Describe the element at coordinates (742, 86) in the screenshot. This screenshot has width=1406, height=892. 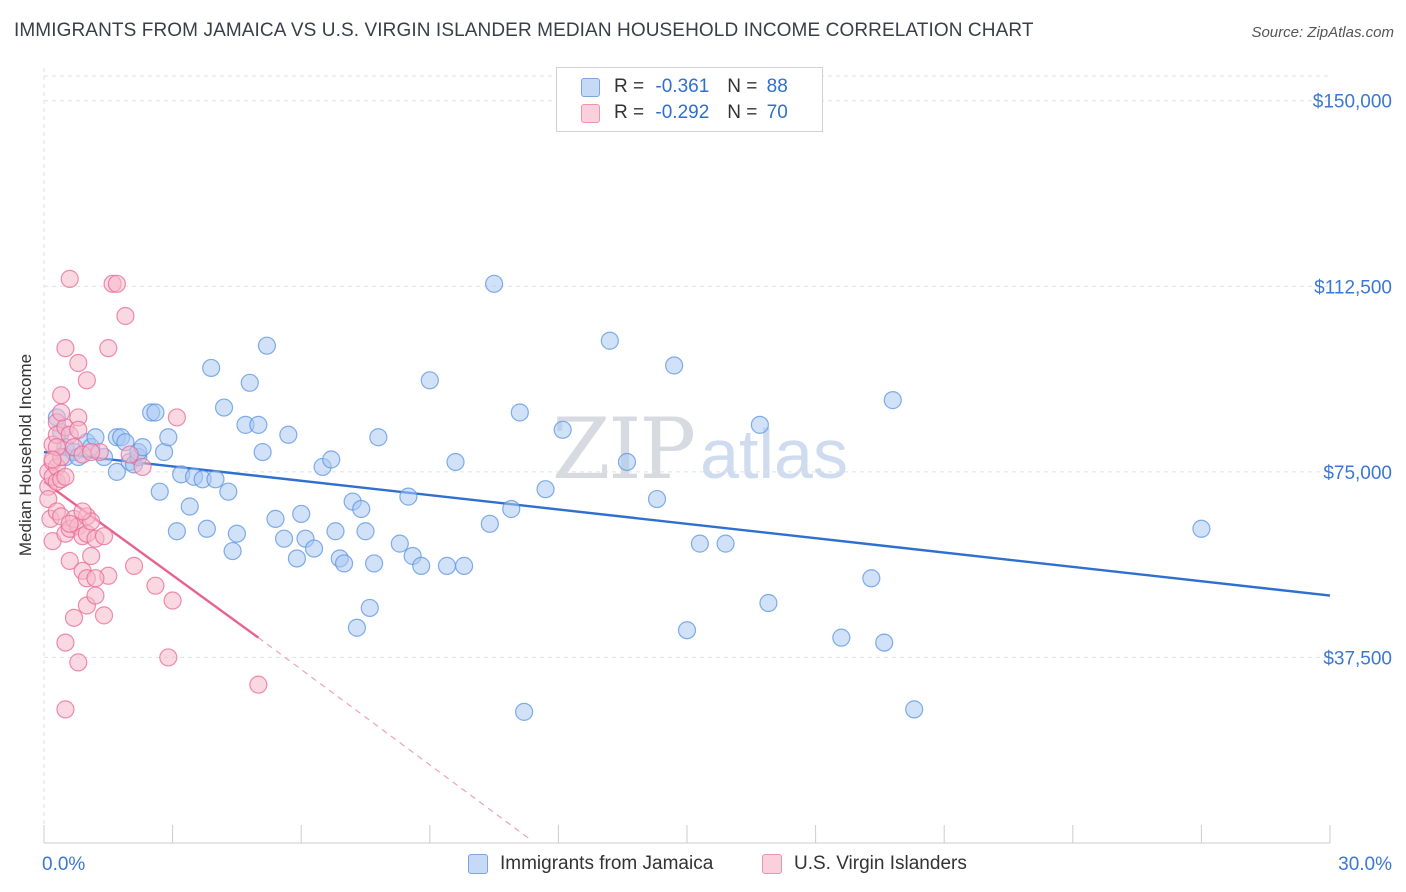
I see `legend-n-label: N =` at that location.